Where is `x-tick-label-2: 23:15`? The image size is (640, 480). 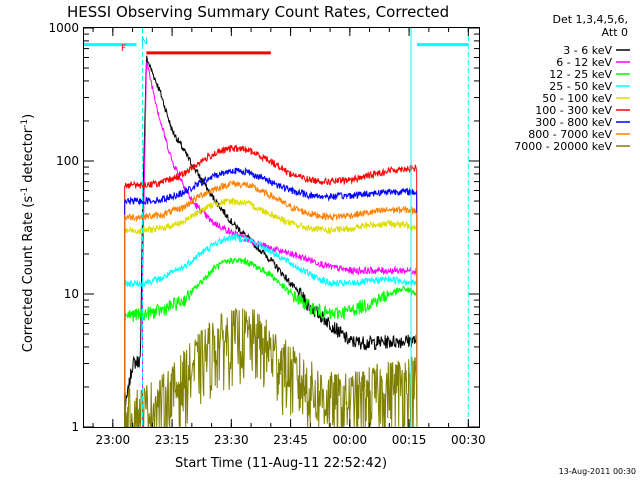 x-tick-label-2: 23:15 is located at coordinates (172, 440).